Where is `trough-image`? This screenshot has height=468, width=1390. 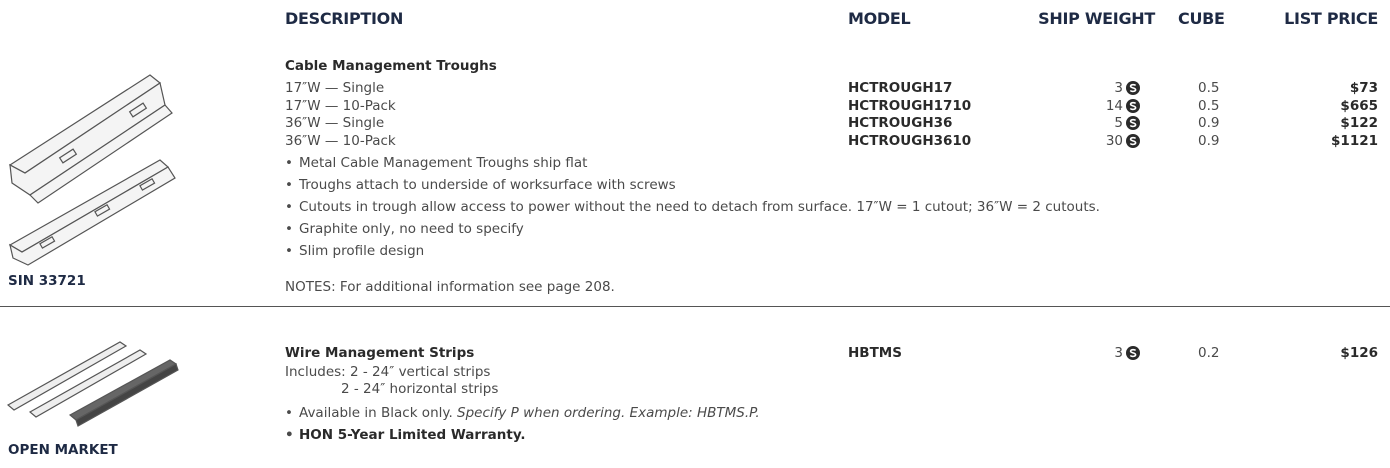 trough-image is located at coordinates (92, 170).